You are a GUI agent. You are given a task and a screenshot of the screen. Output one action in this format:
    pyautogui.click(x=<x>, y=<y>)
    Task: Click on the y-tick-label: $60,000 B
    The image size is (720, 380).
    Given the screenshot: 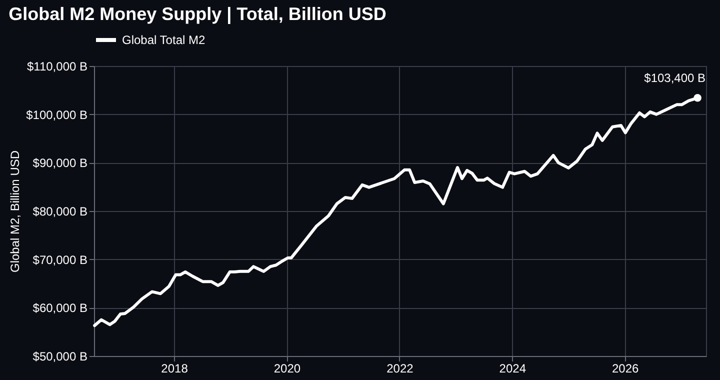 What is the action you would take?
    pyautogui.click(x=60, y=308)
    